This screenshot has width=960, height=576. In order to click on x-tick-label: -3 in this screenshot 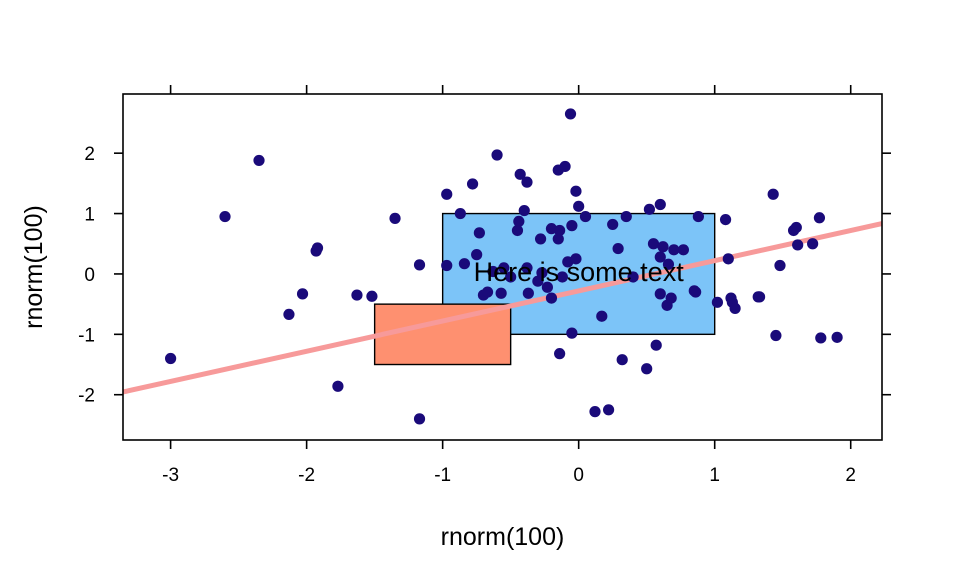, I will do `click(170, 475)`.